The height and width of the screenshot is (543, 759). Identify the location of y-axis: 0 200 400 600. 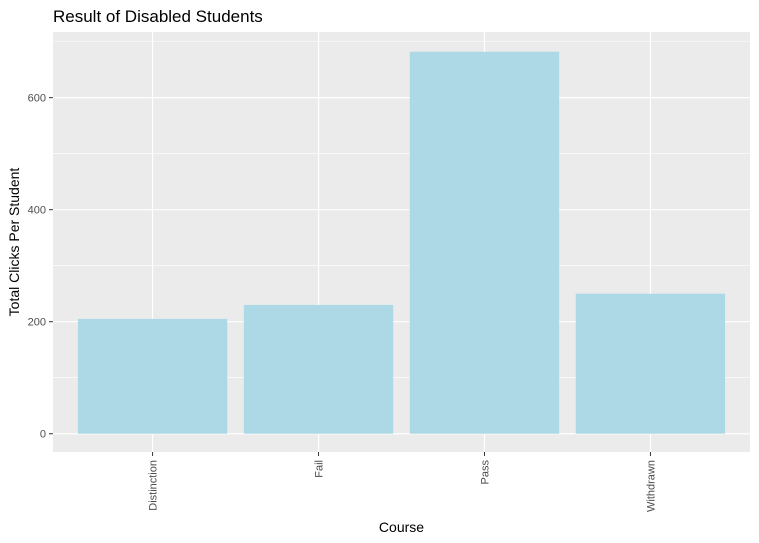
(40, 267).